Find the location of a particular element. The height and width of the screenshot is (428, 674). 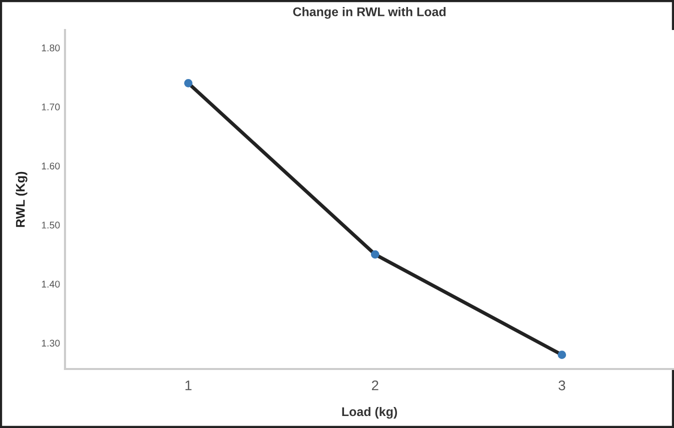

x-tick-label: 2 is located at coordinates (375, 385).